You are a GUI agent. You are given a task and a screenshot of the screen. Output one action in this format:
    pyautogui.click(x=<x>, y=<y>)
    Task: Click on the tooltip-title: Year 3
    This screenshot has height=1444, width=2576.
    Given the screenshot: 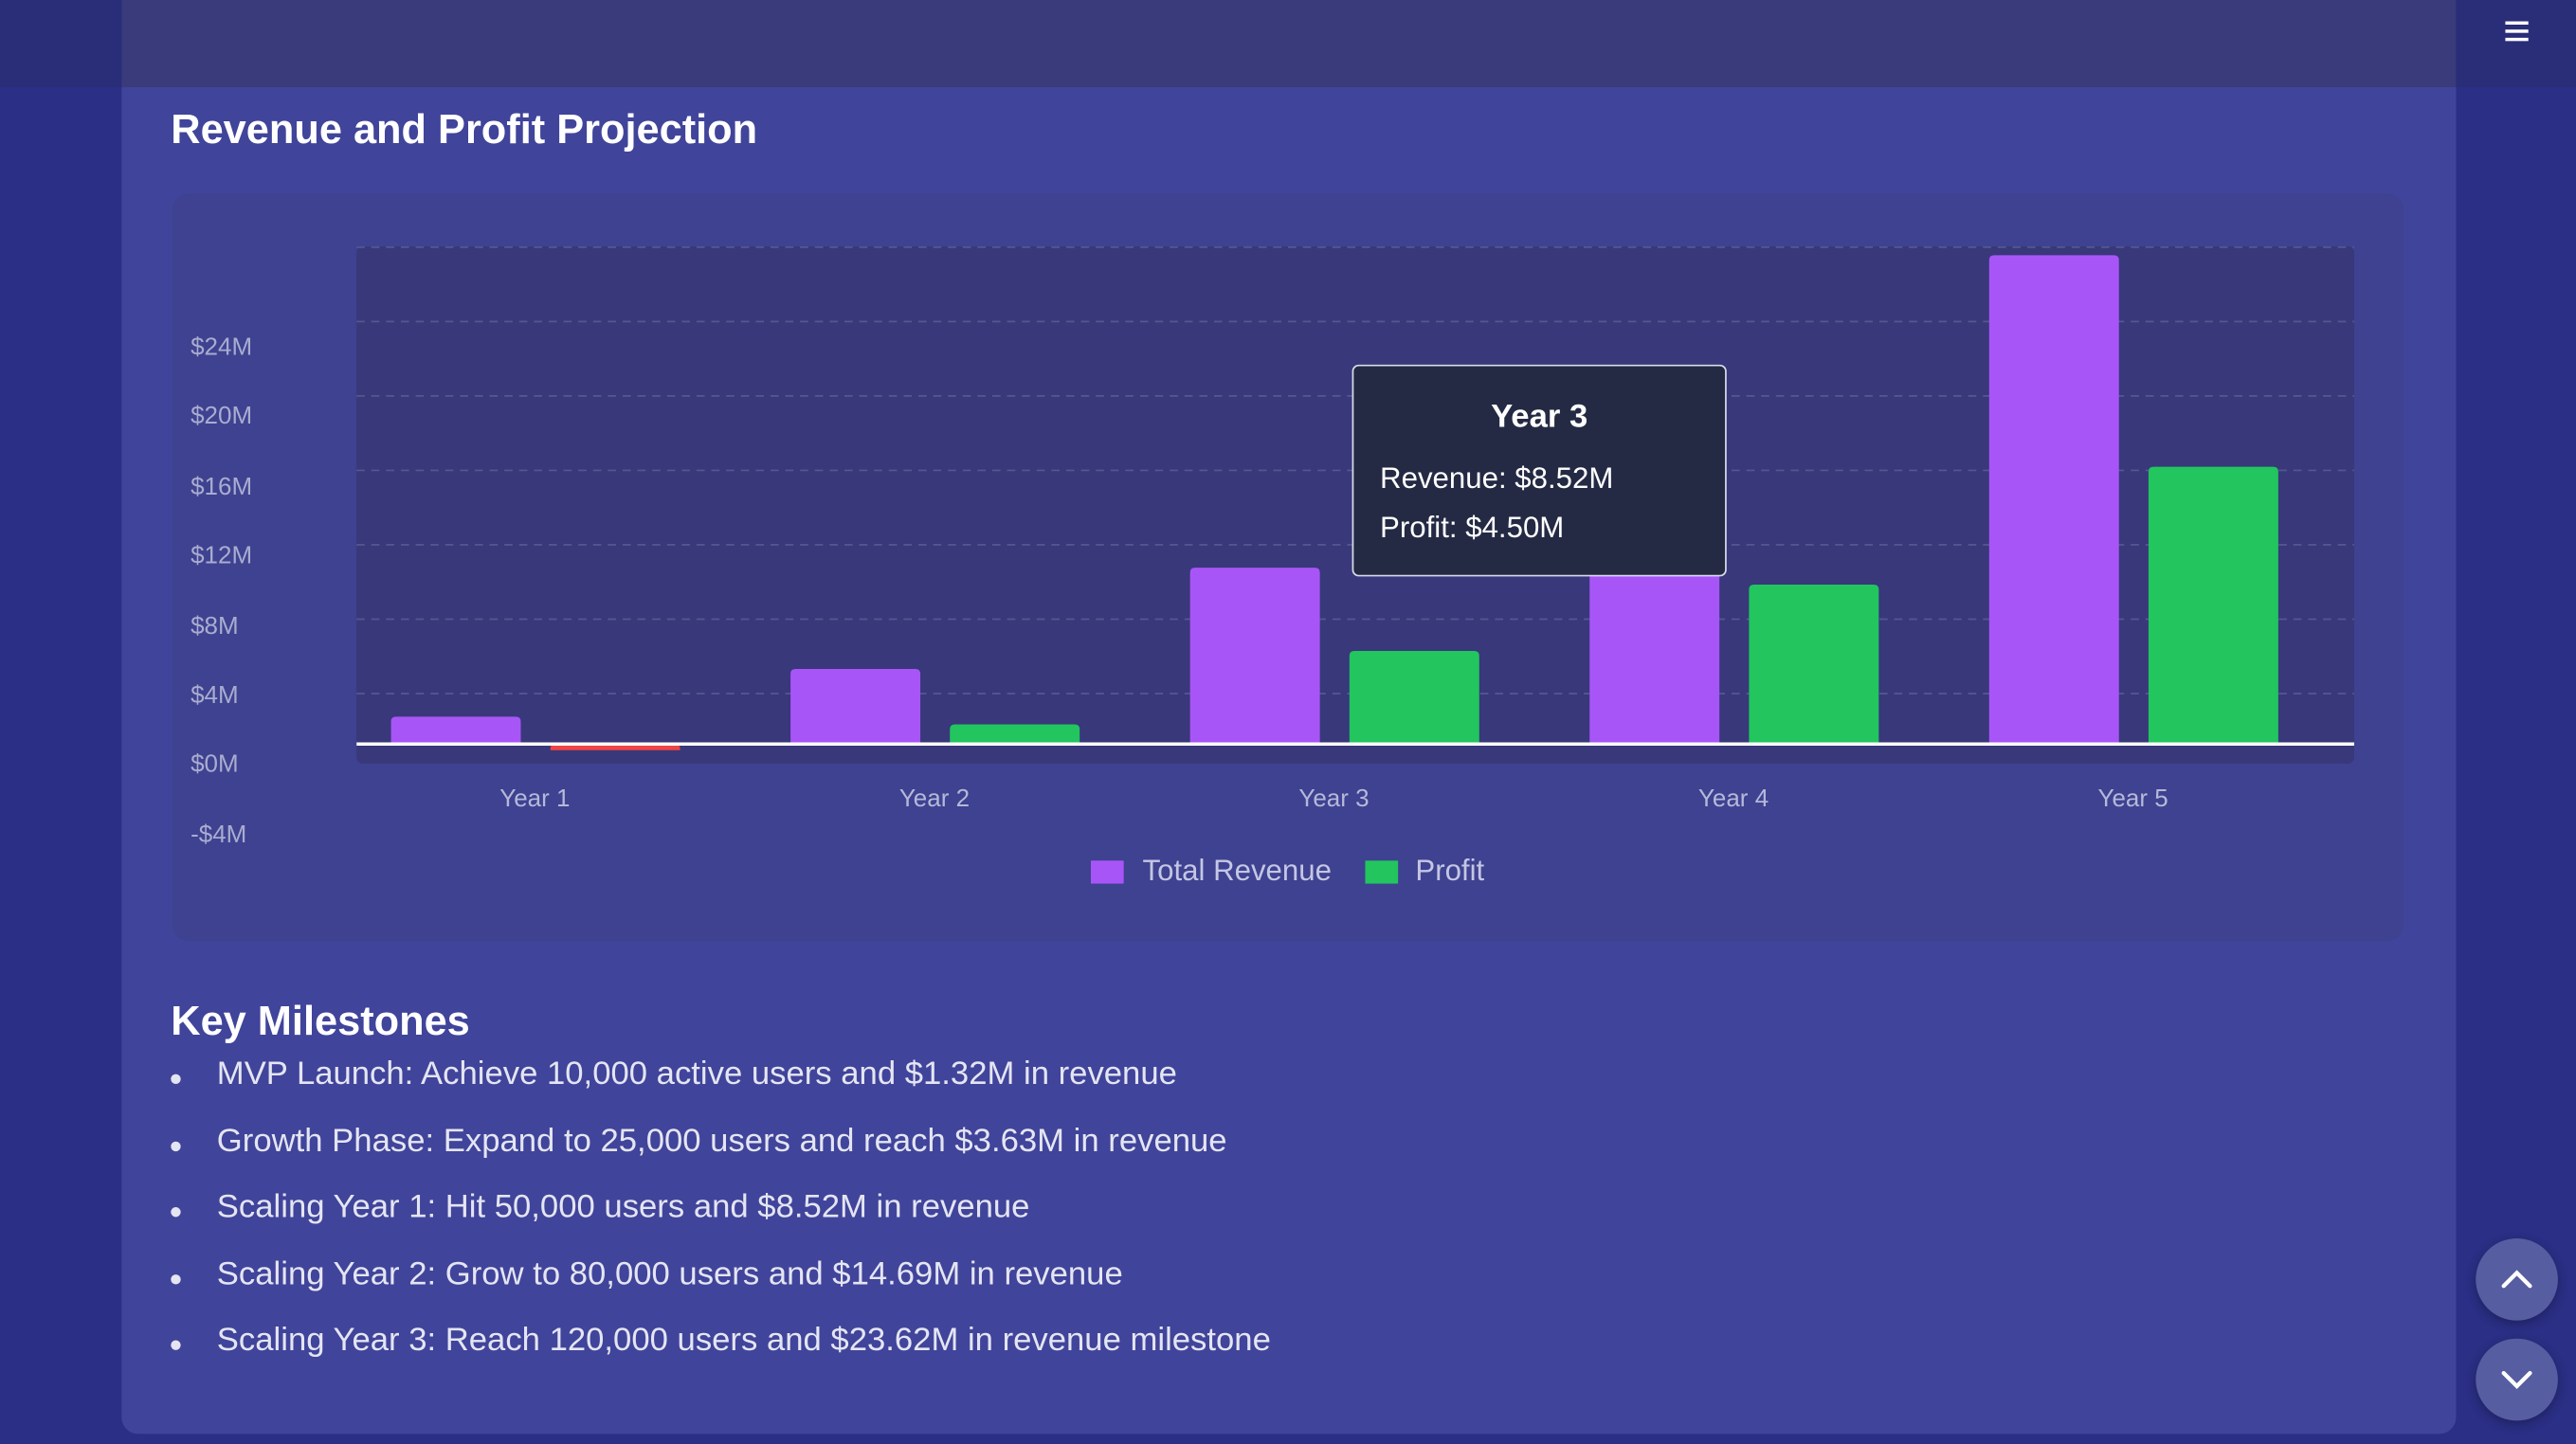 What is the action you would take?
    pyautogui.click(x=1539, y=417)
    